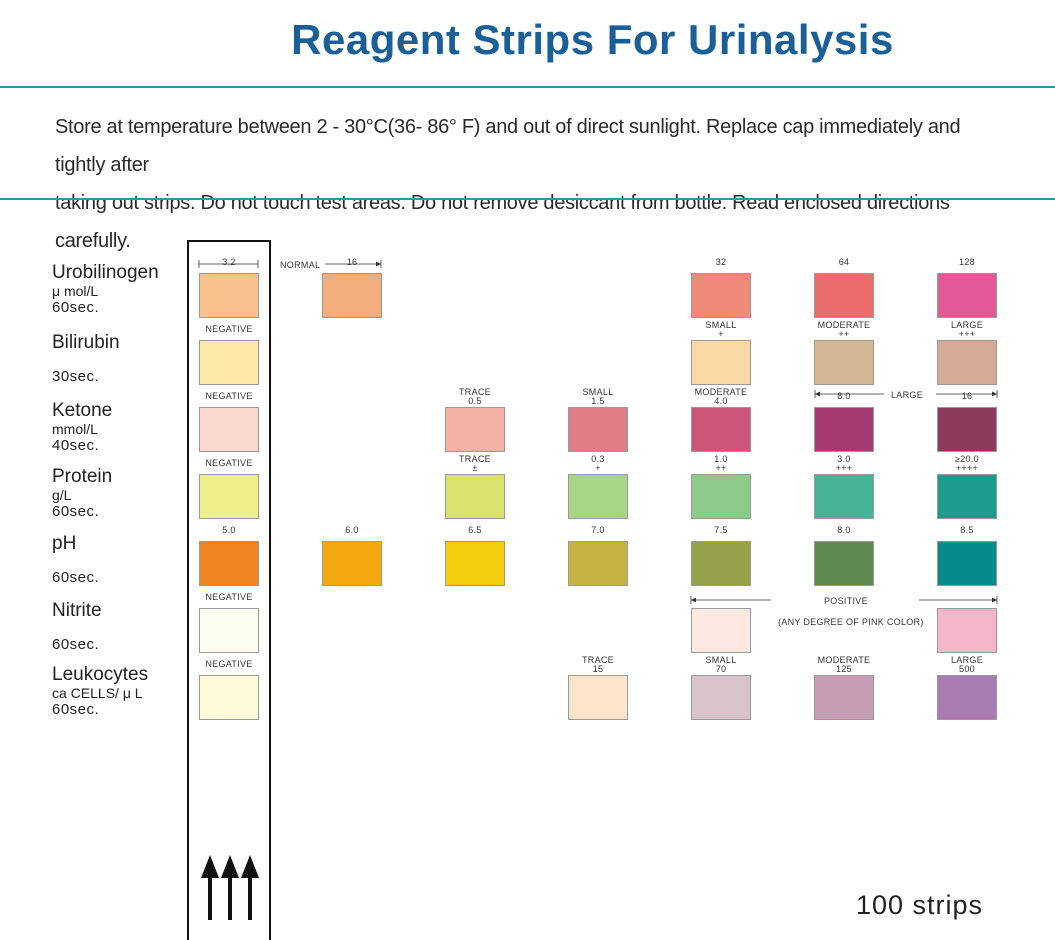 This screenshot has width=1055, height=940. What do you see at coordinates (75, 291) in the screenshot?
I see `param-unit: μ mol/L` at bounding box center [75, 291].